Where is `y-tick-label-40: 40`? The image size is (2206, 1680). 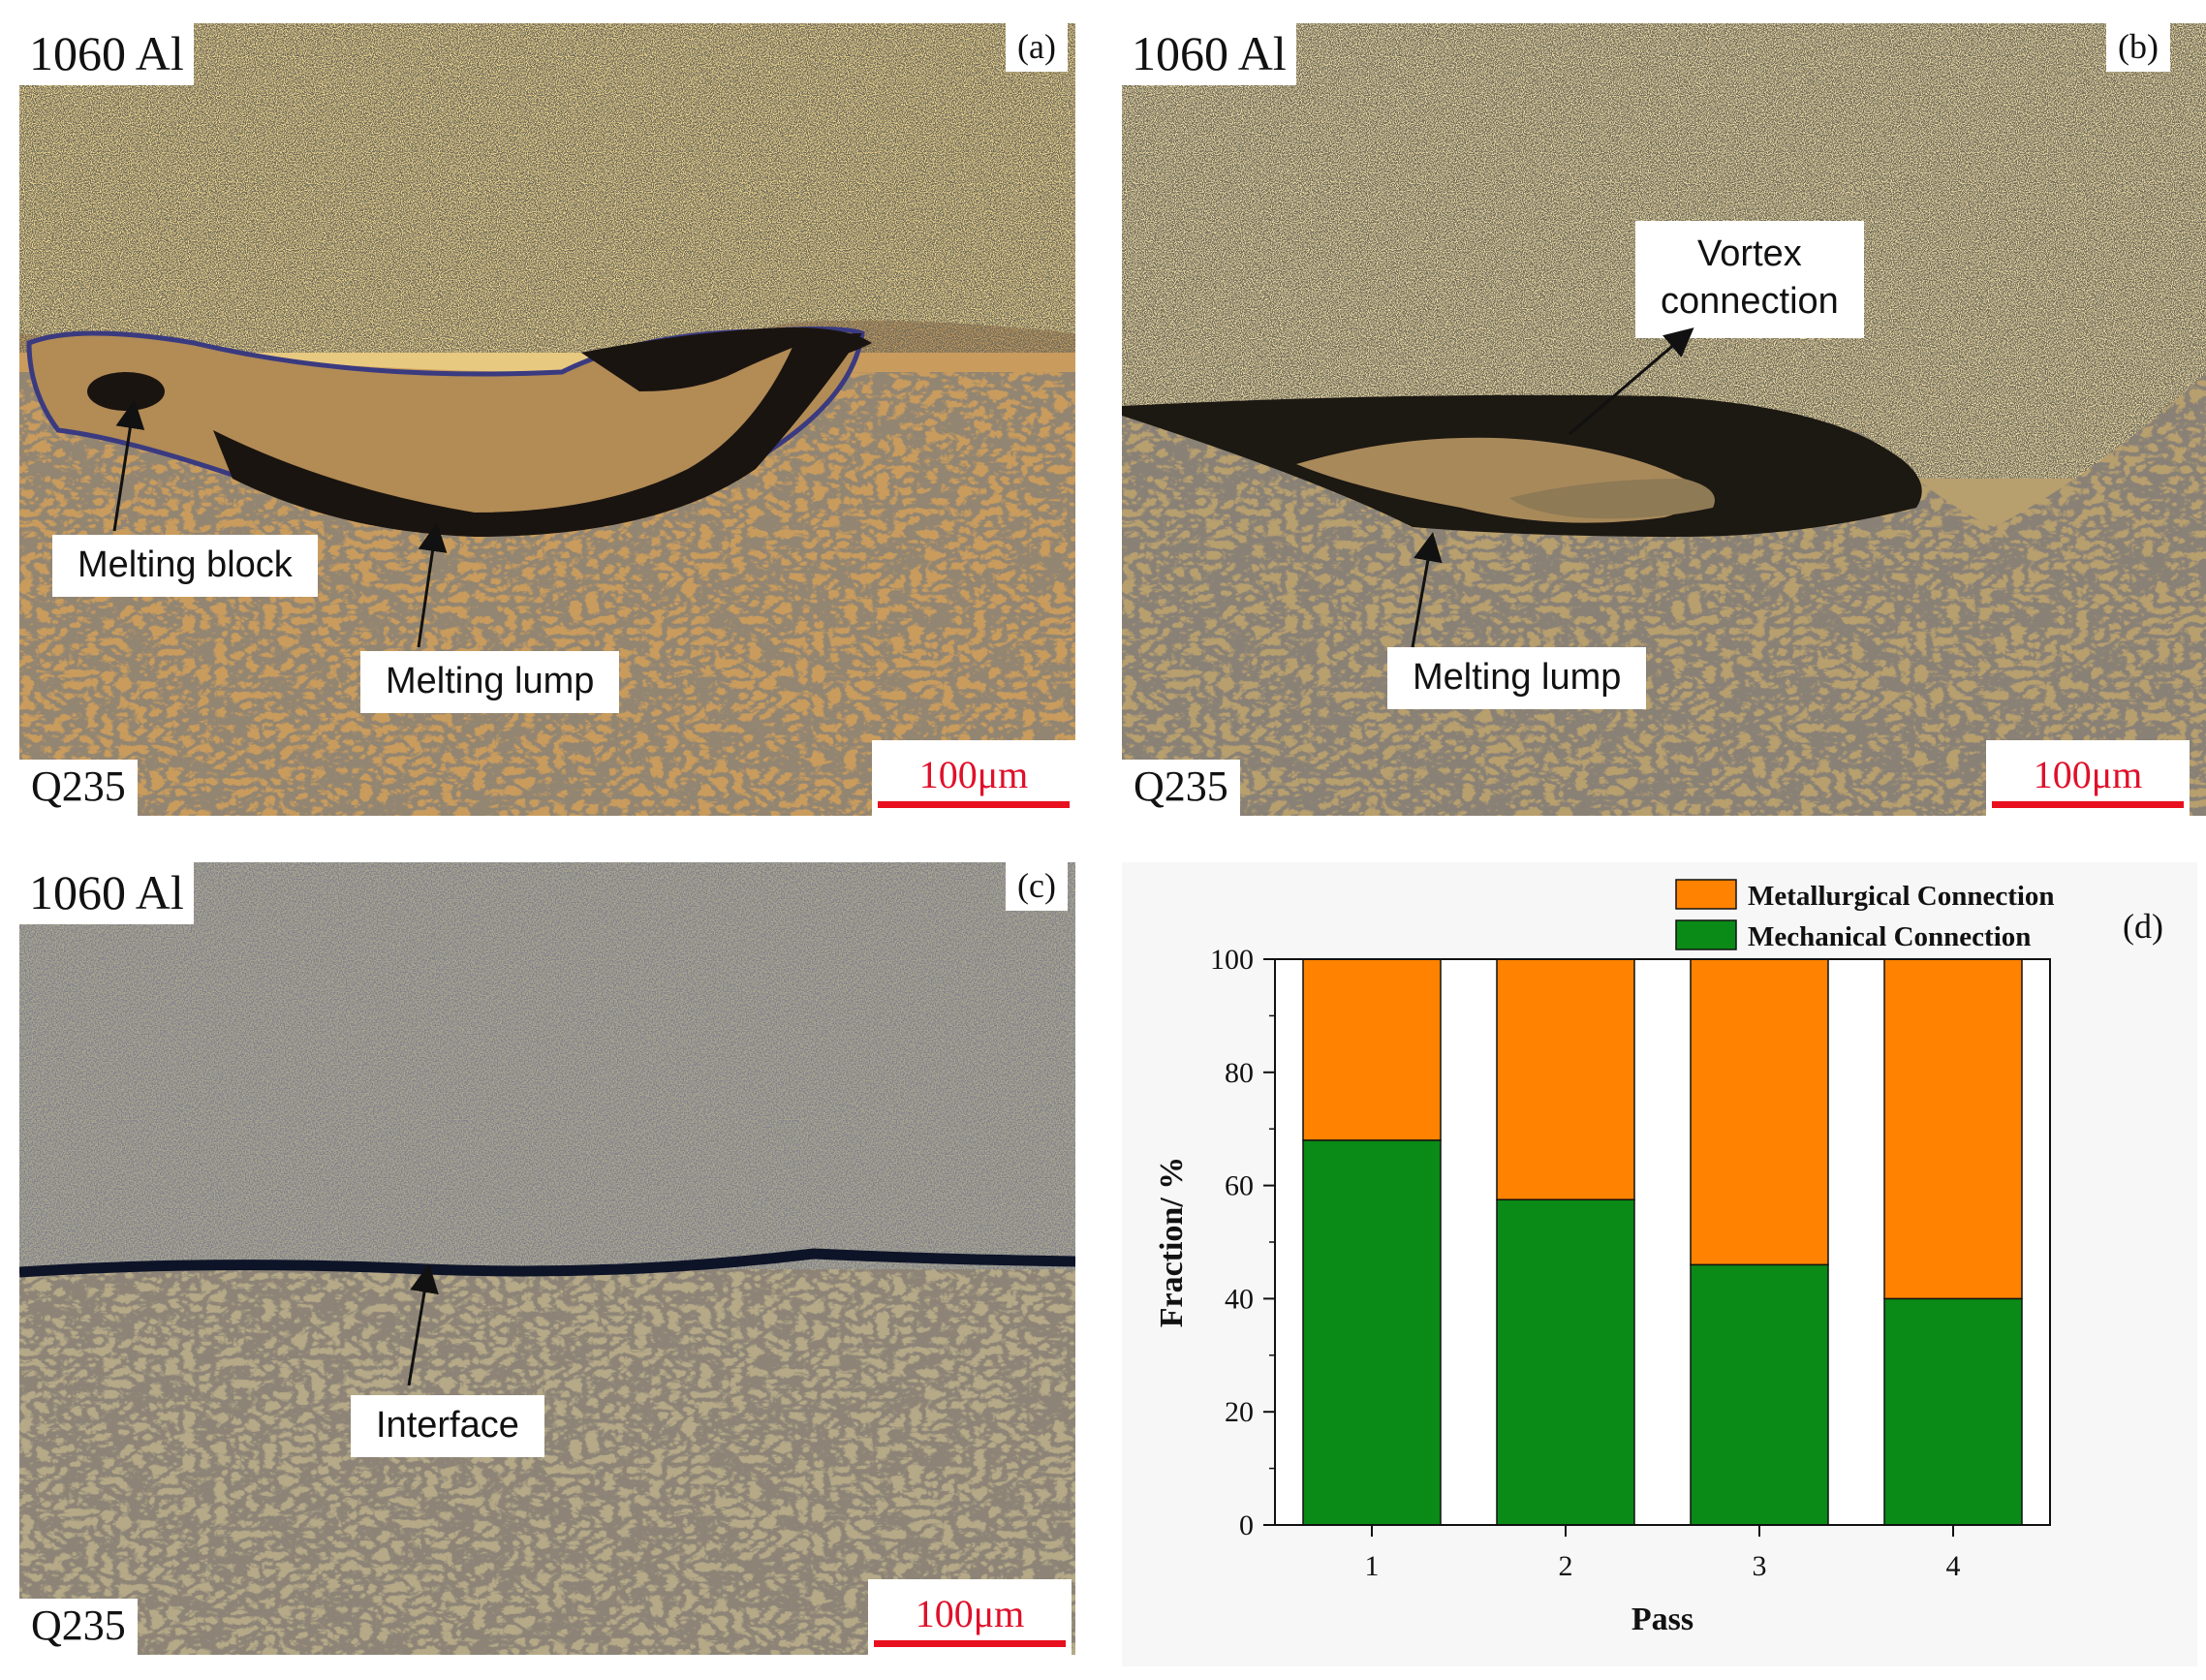 y-tick-label-40: 40 is located at coordinates (1239, 1299).